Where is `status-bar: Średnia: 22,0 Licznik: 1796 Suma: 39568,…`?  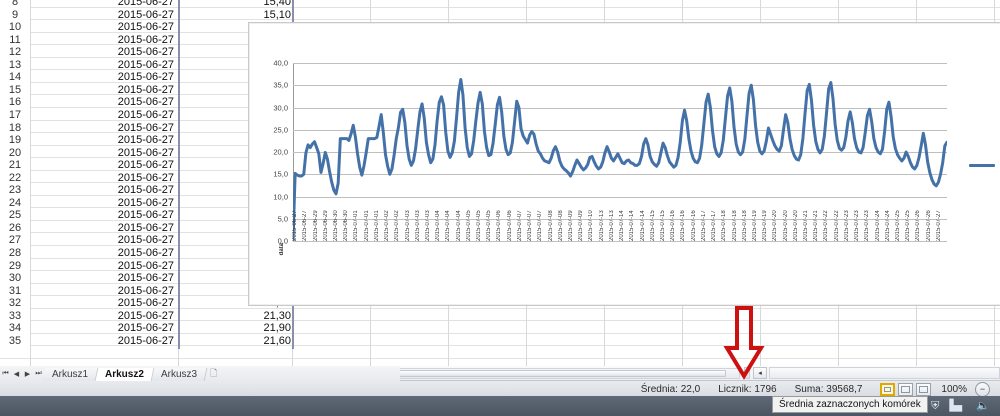
status-bar: Średnia: 22,0 Licznik: 1796 Suma: 39568,… is located at coordinates (500, 388).